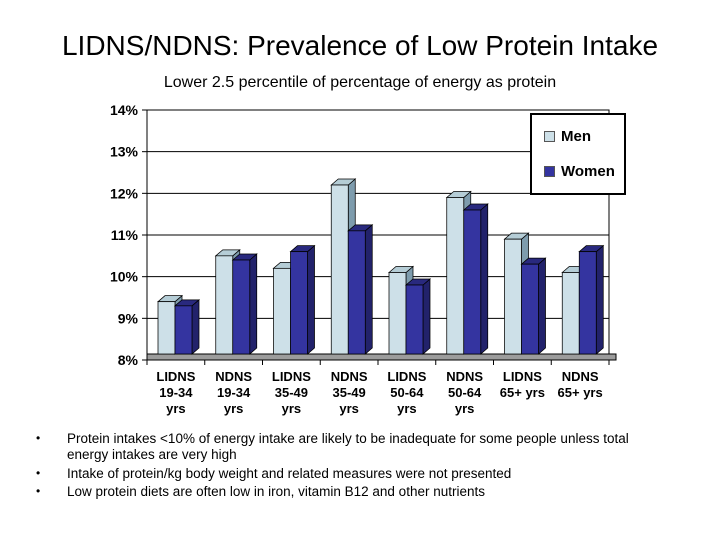 This screenshot has height=540, width=720. I want to click on svg-text: 9%, so click(128, 318).